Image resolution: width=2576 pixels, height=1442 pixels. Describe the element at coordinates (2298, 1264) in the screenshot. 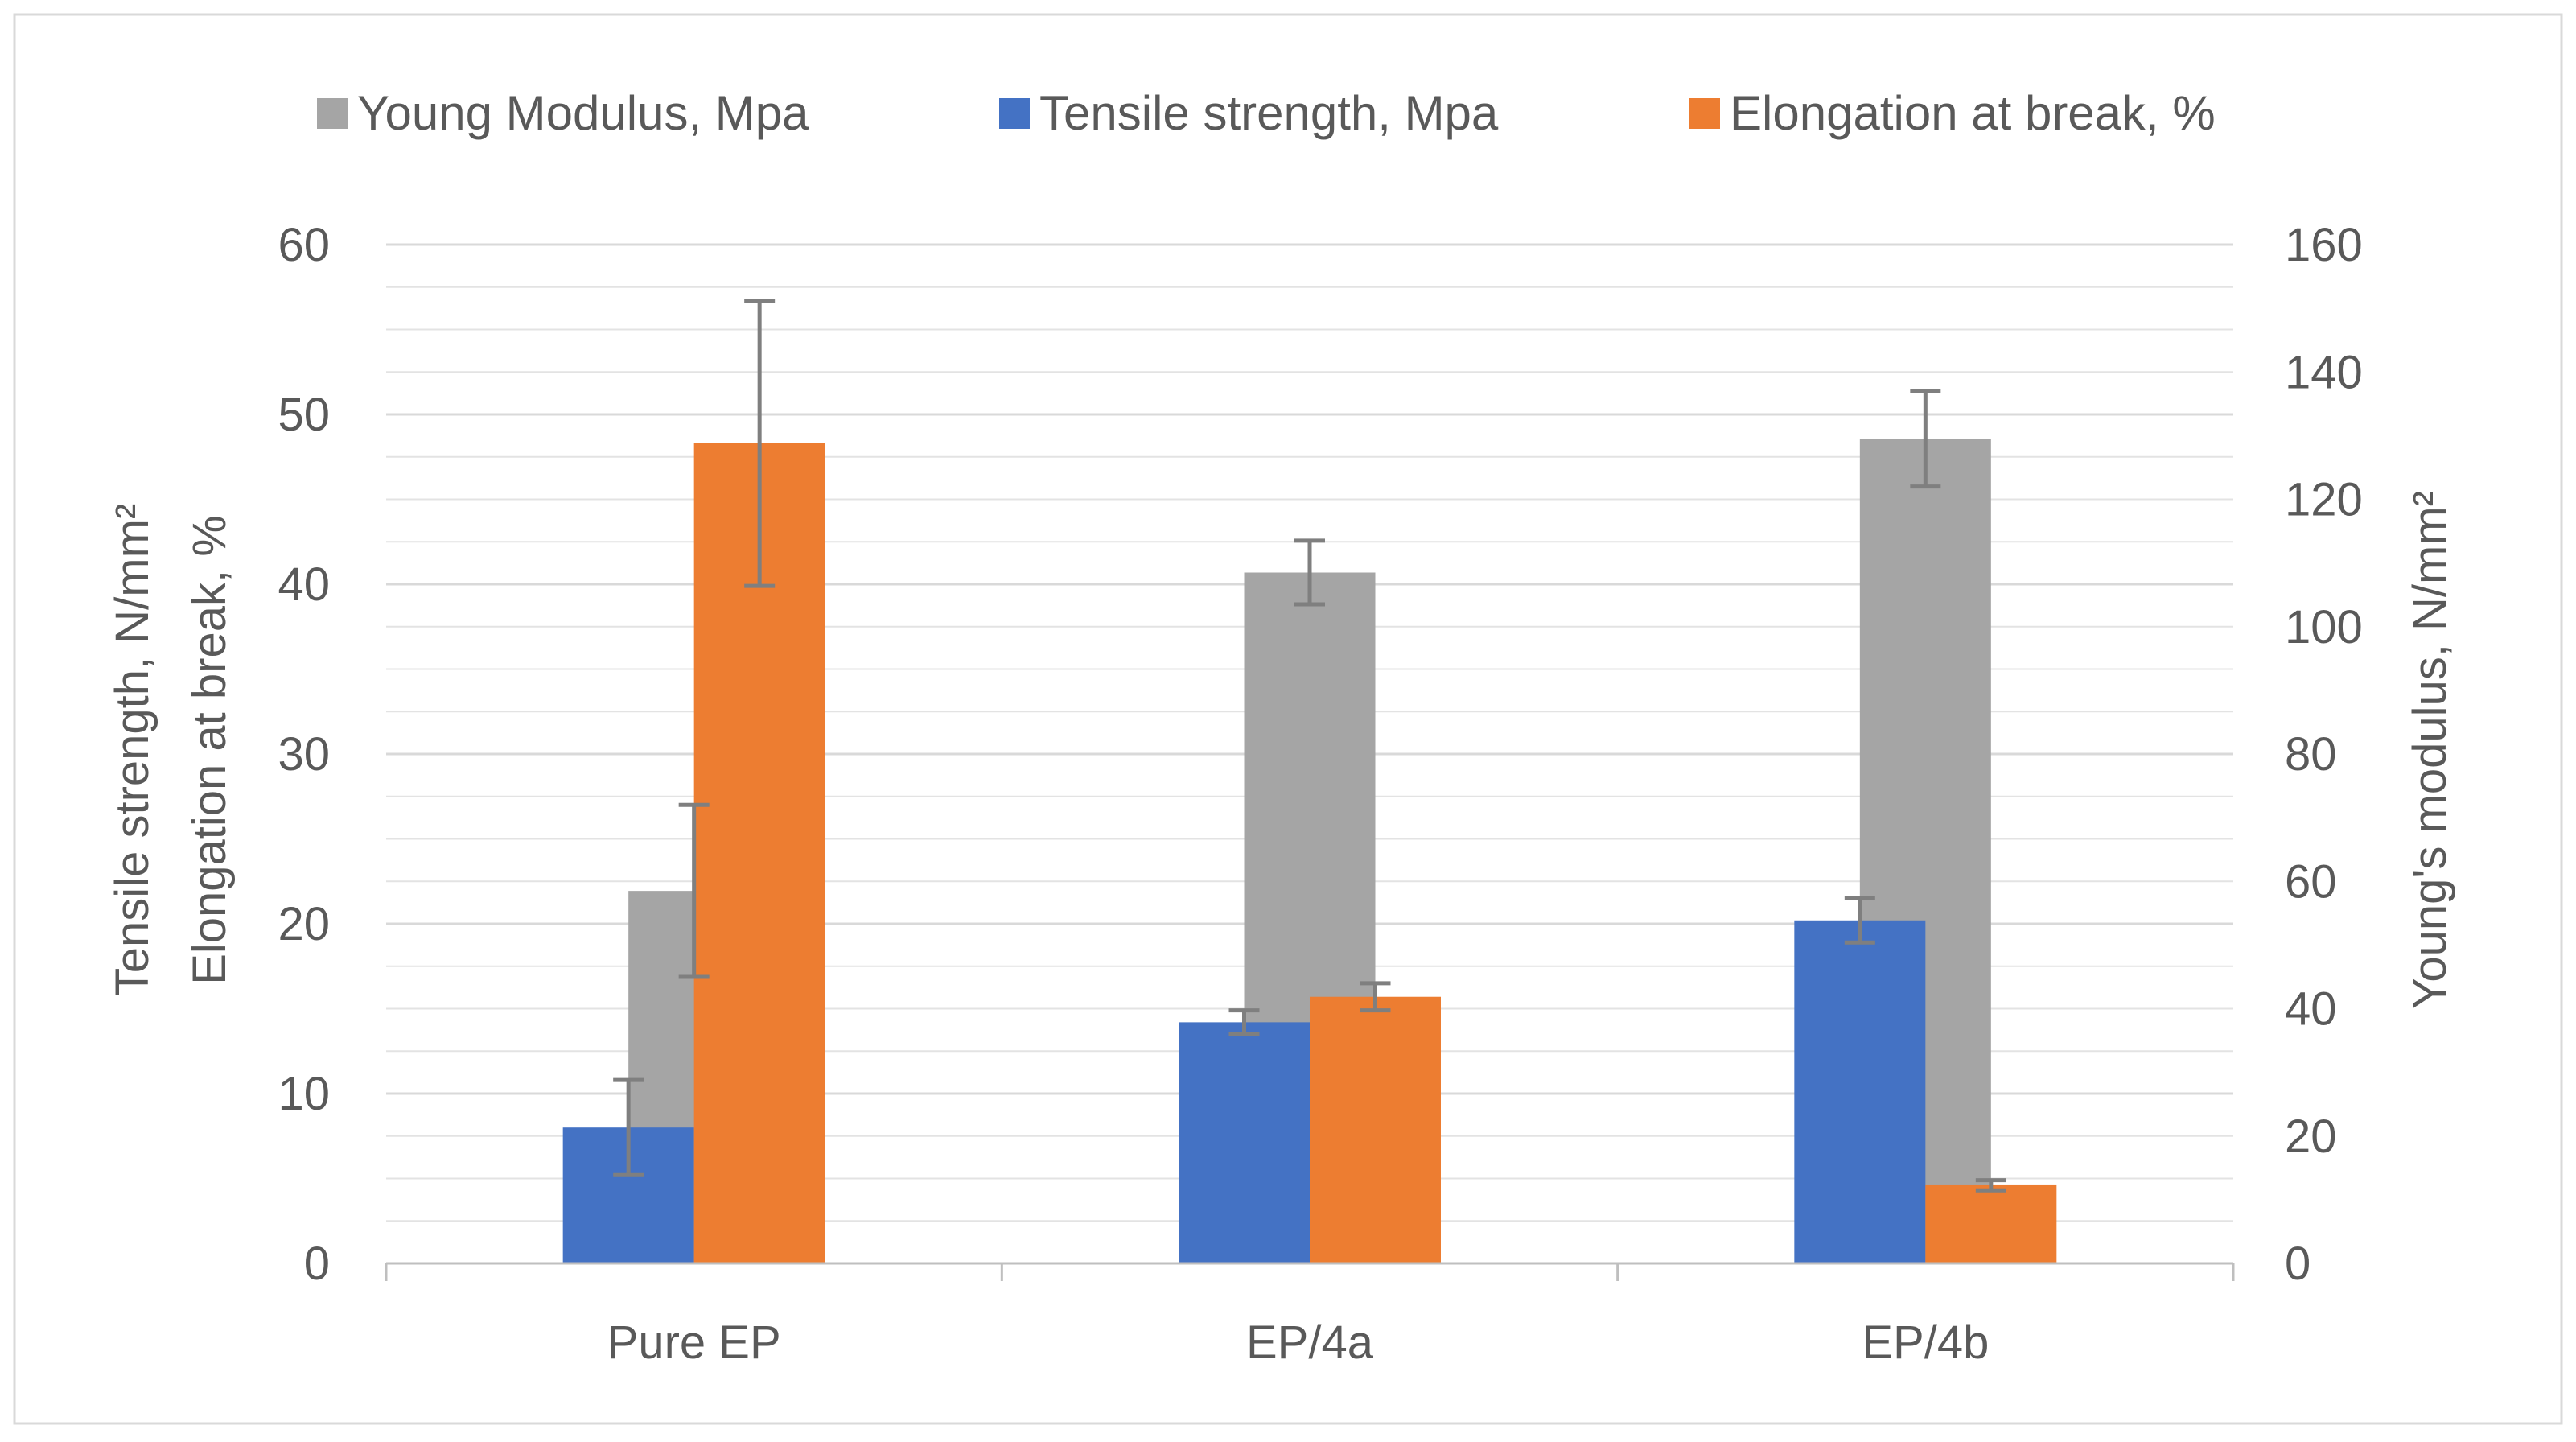

I see `right-axis-tick-label: 0` at that location.